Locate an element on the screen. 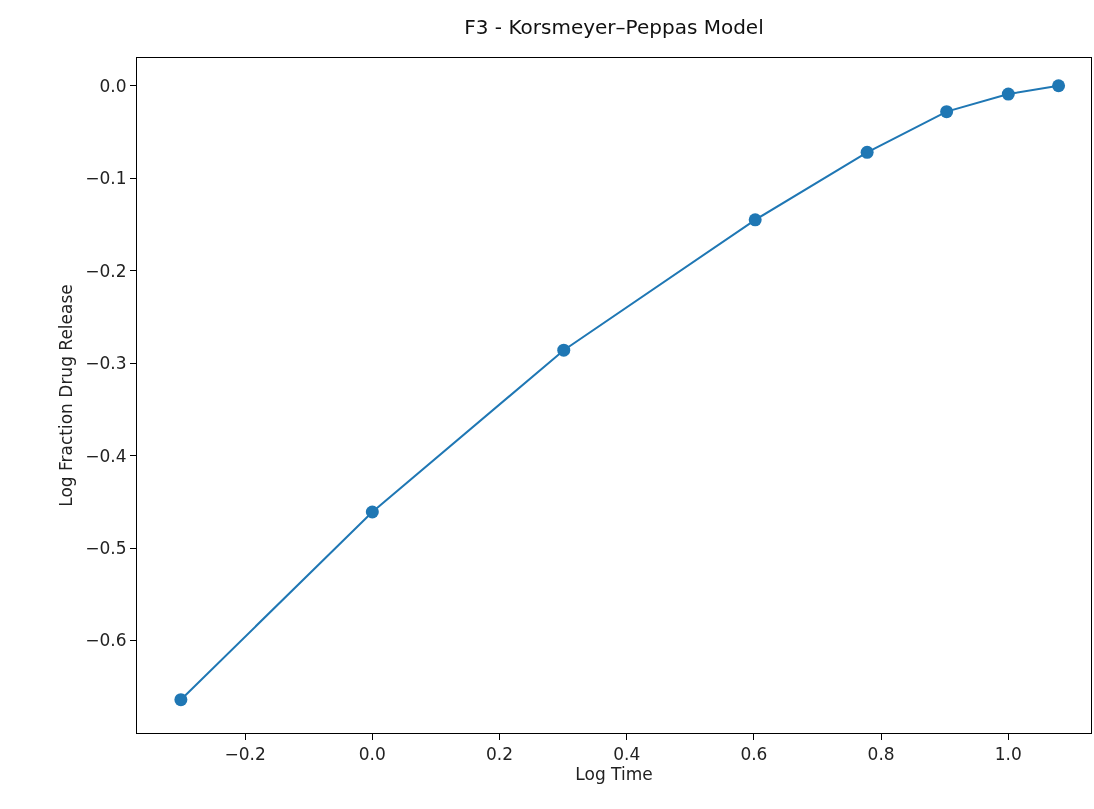 Image resolution: width=1094 pixels, height=809 pixels. x-tick-label: −0.2 is located at coordinates (245, 754).